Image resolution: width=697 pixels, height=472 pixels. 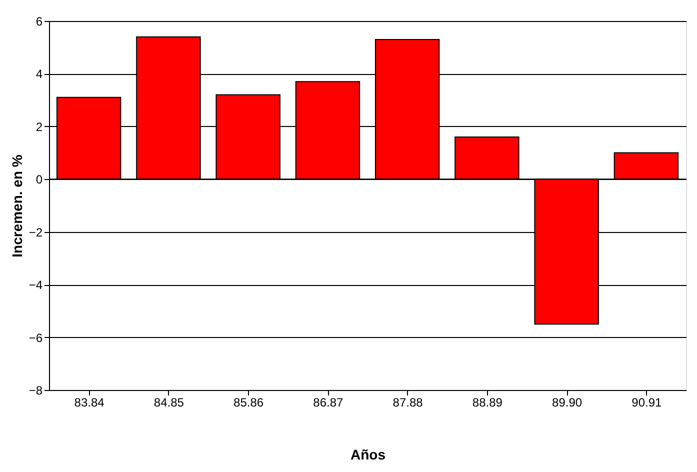 What do you see at coordinates (567, 403) in the screenshot?
I see `x-tick-label: 89.90` at bounding box center [567, 403].